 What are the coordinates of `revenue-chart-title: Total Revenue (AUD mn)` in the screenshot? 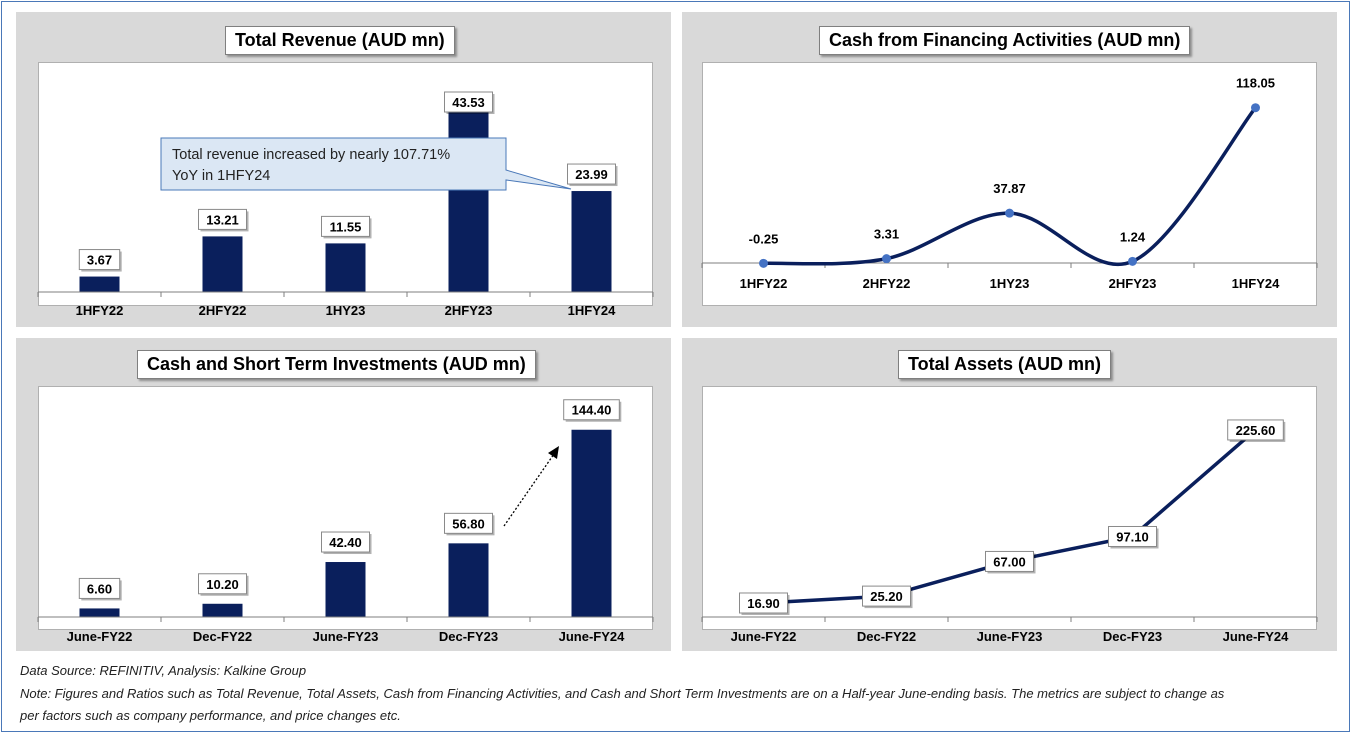 It's located at (340, 40).